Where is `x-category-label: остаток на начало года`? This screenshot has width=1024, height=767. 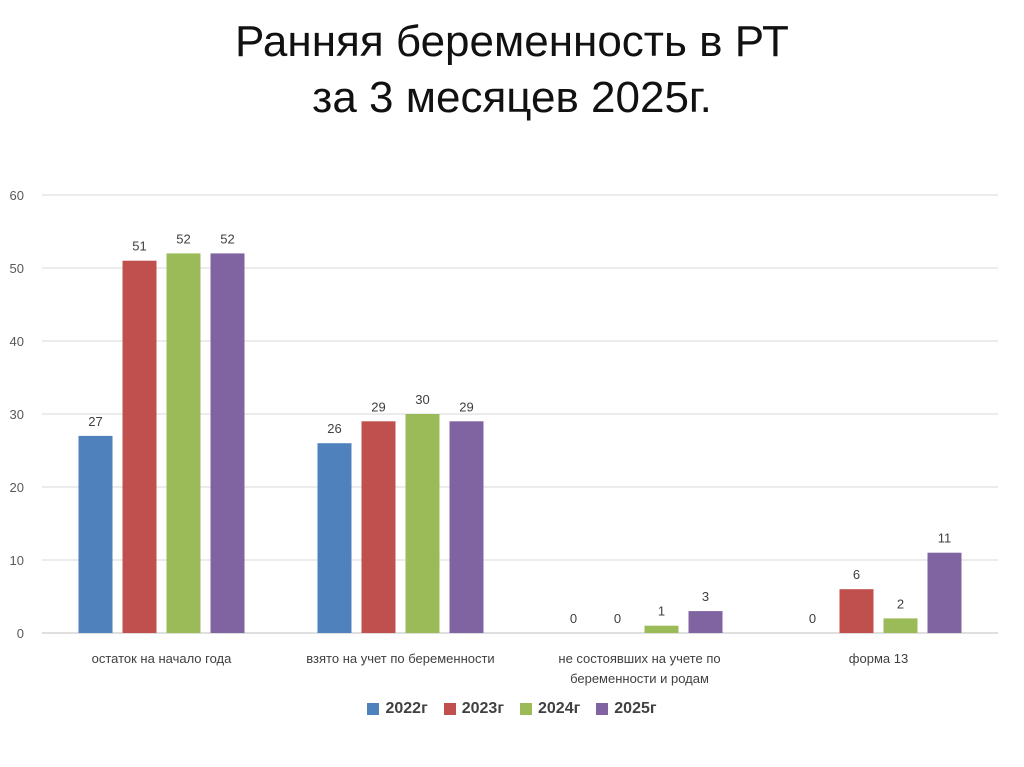
x-category-label: остаток на начало года is located at coordinates (162, 658).